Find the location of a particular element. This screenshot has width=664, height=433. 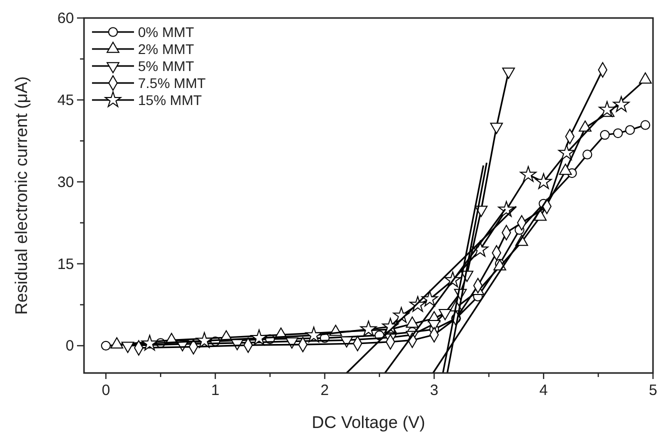

legend-label: 5% MMT is located at coordinates (166, 66).